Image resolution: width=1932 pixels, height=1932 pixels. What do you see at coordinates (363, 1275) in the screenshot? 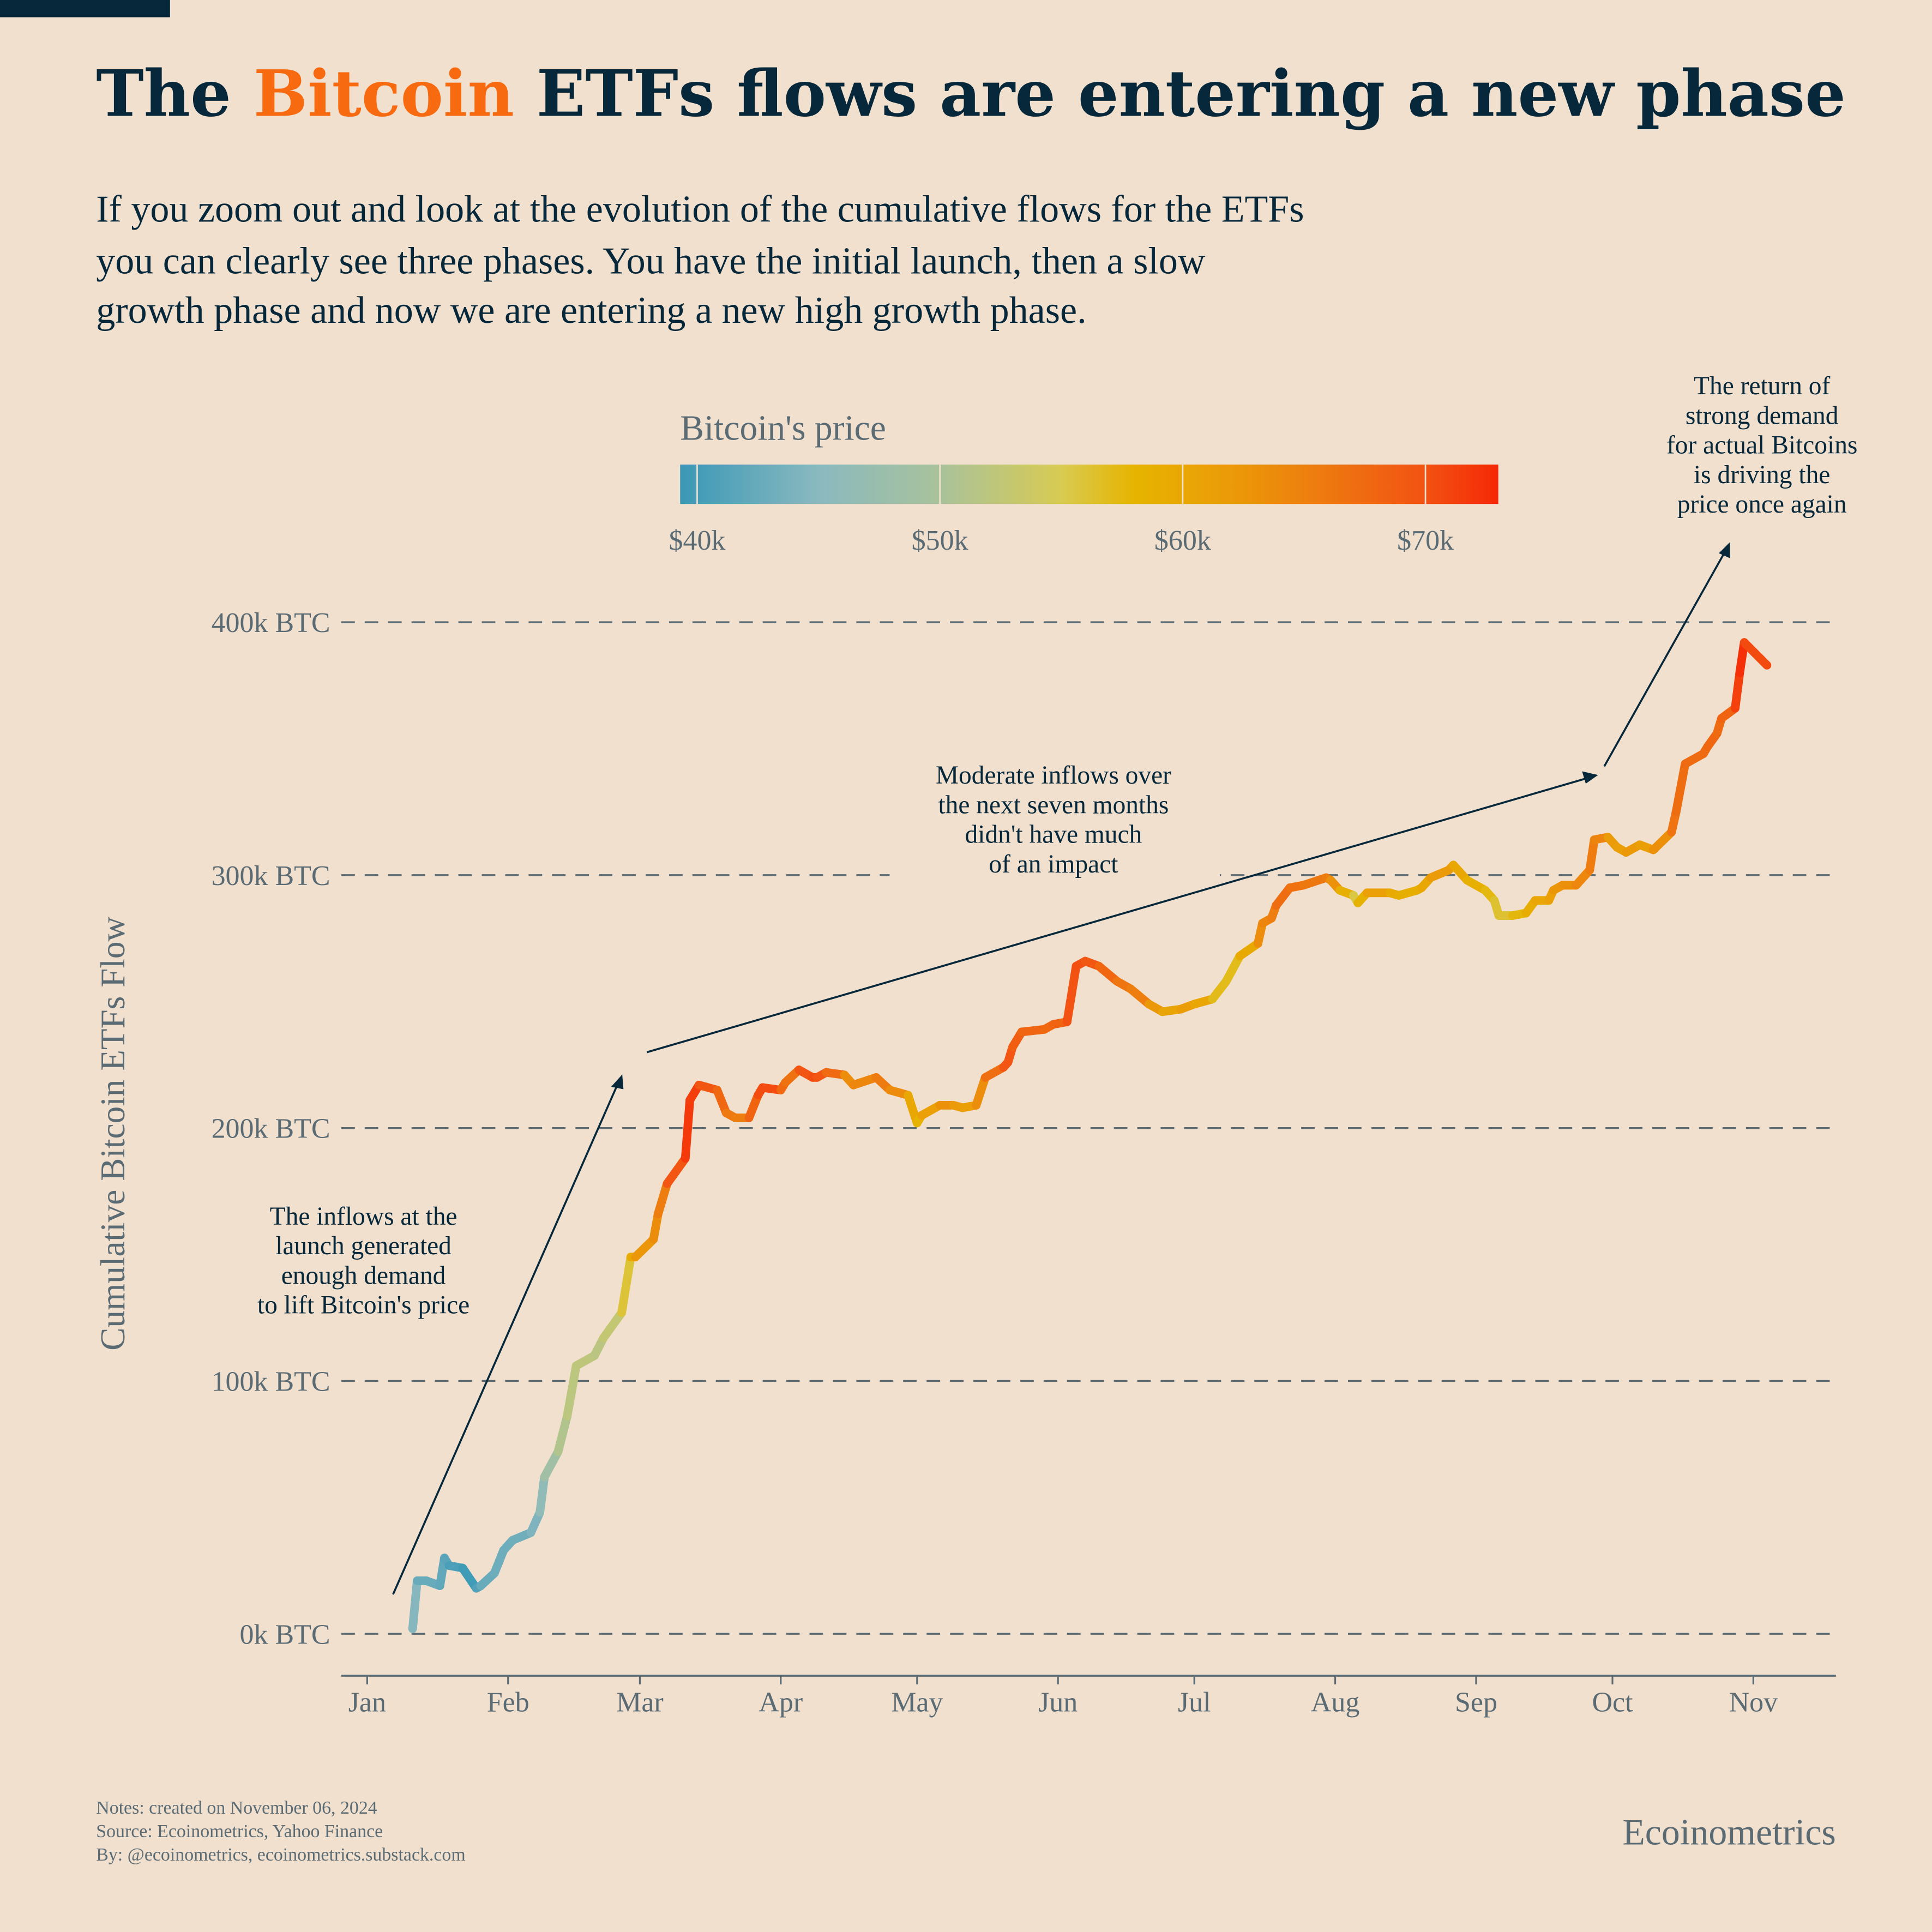
I see `annotation-line: enough demand` at bounding box center [363, 1275].